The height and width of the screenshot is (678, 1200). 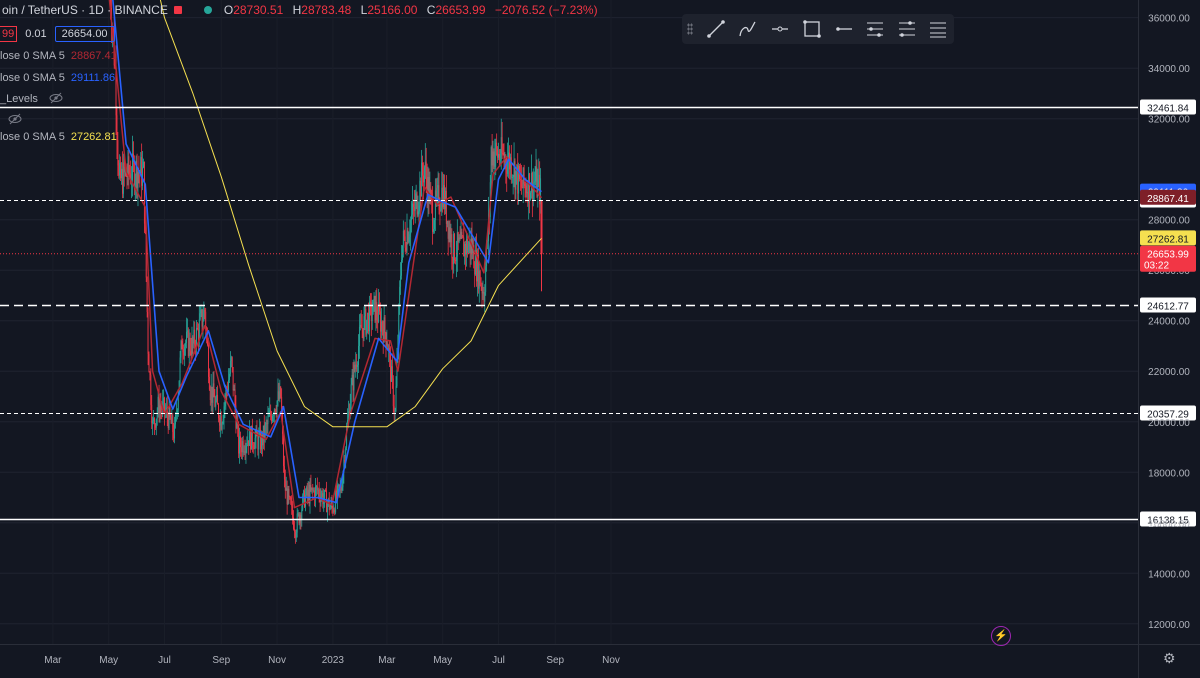 I want to click on symbol-title: oin / TetherUS · 1D · BINANCE, so click(x=85, y=10).